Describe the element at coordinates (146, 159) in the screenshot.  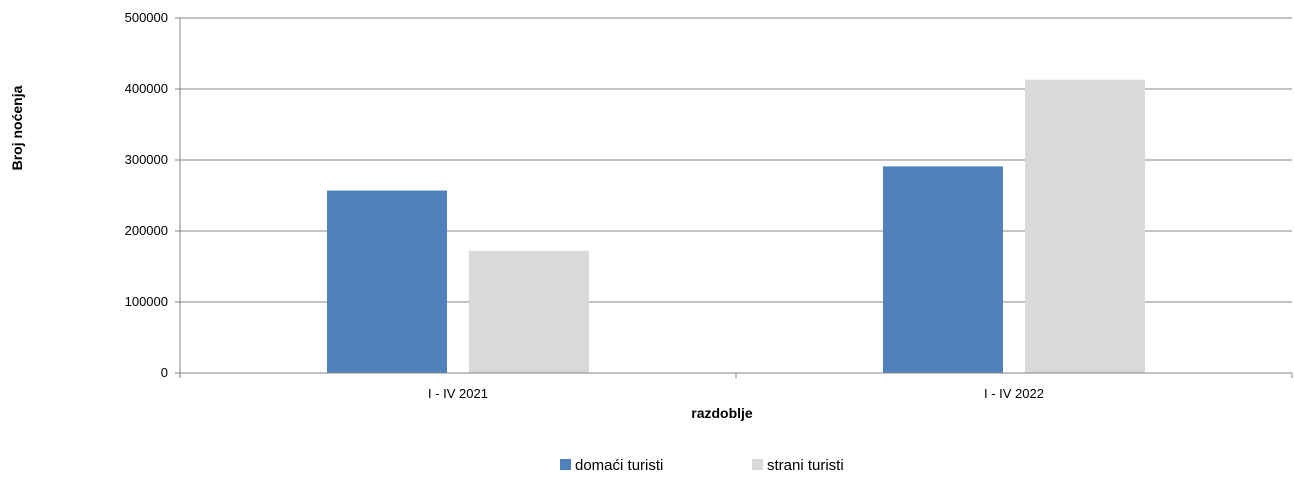
I see `y-tick-label: 300000` at that location.